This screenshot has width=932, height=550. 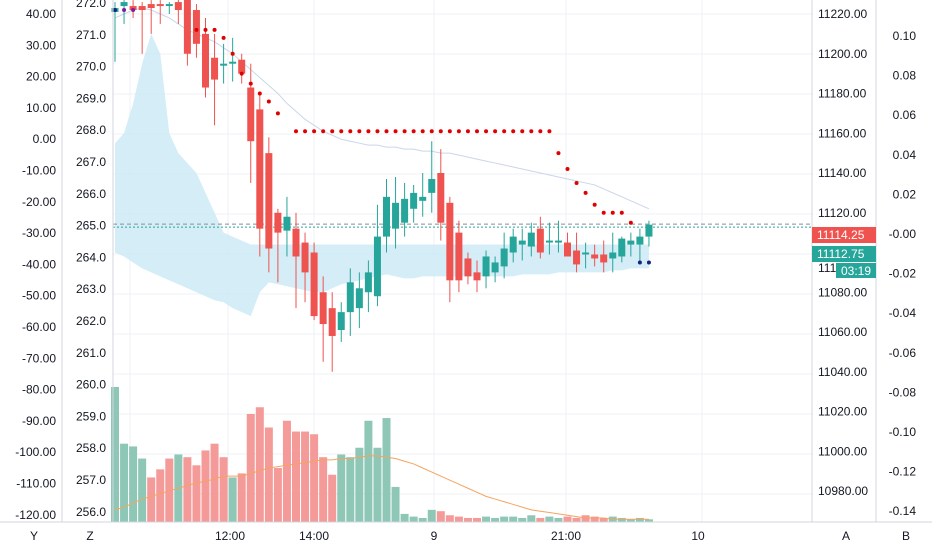 I want to click on left-axis-1-tick-9: -50.00, so click(x=39, y=296).